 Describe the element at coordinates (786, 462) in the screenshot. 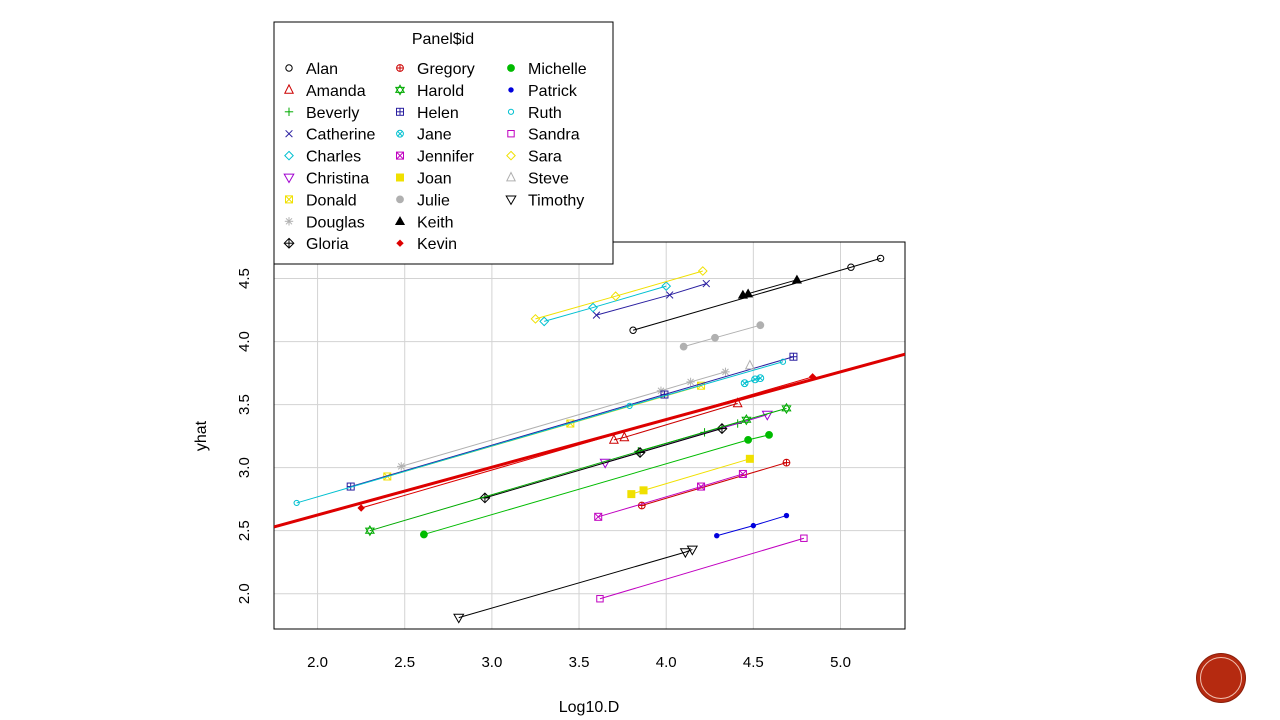

I see `data-point-gregory` at that location.